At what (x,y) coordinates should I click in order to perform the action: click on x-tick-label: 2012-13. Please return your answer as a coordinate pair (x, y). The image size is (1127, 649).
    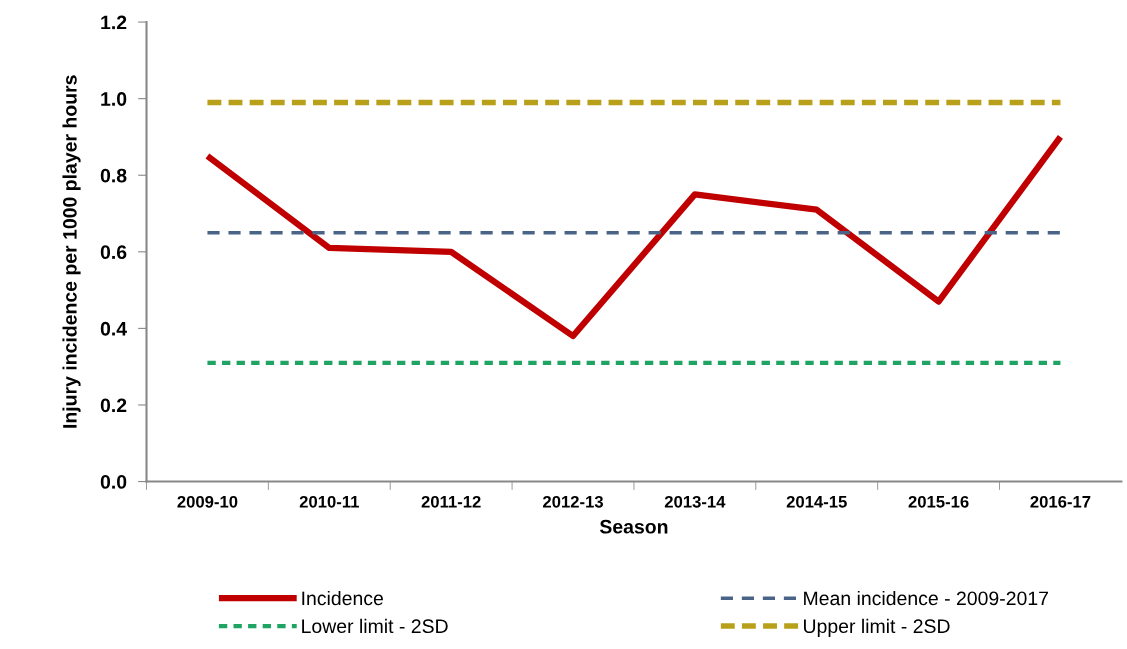
    Looking at the image, I should click on (573, 501).